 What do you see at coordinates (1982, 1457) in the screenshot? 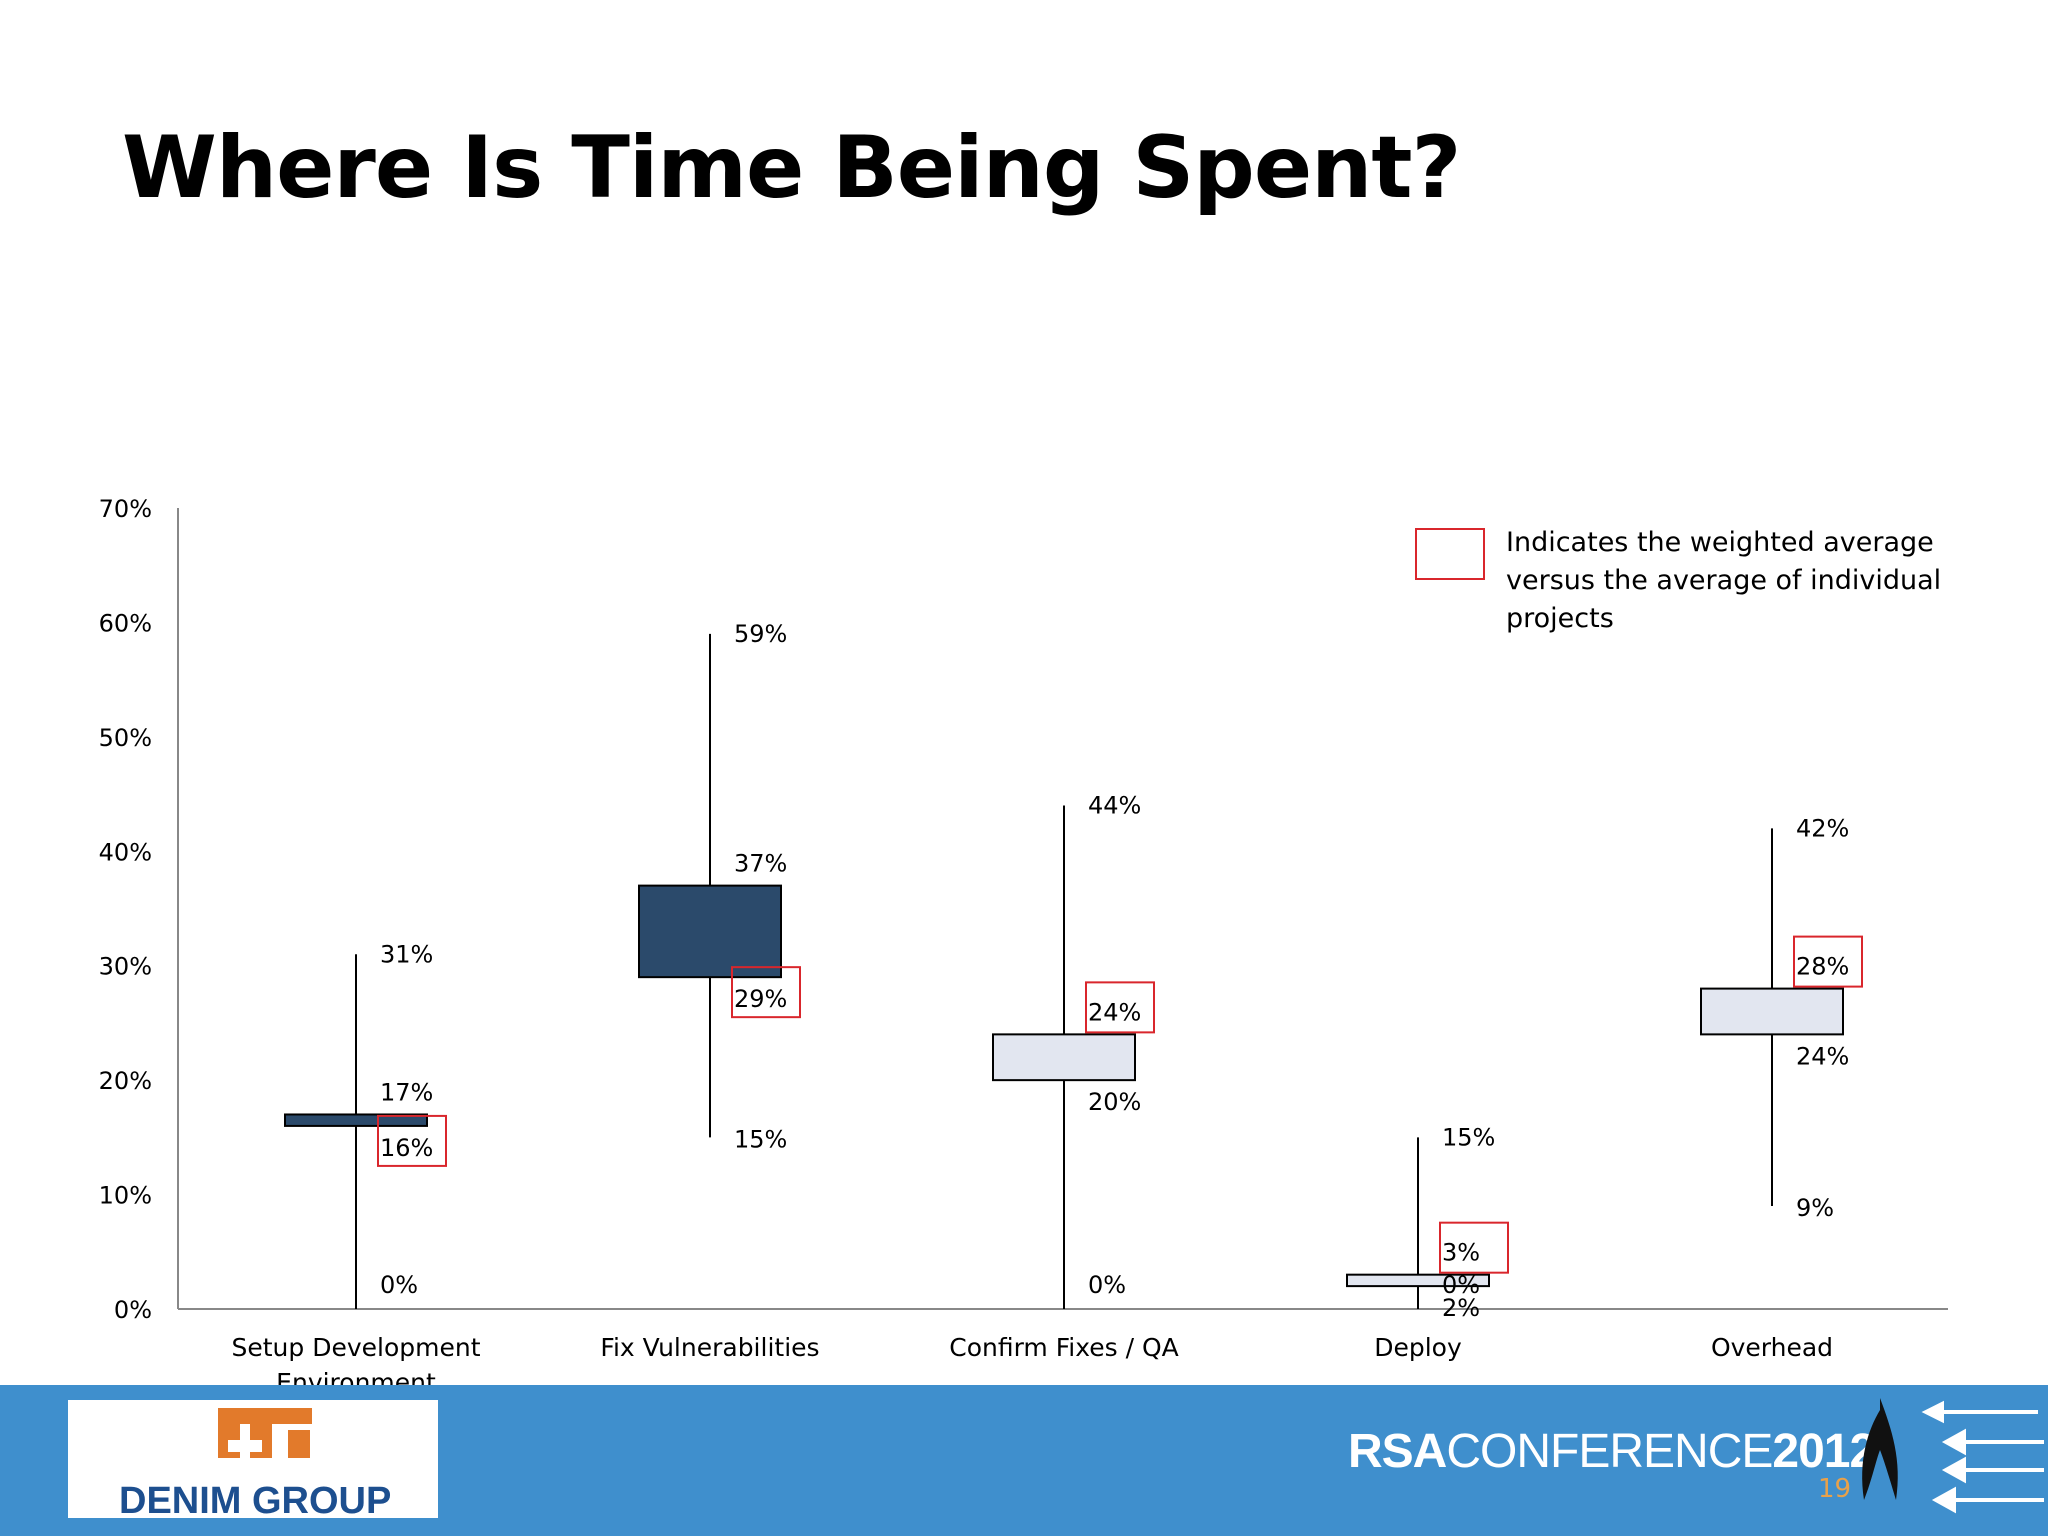
I see `arrows-icon` at bounding box center [1982, 1457].